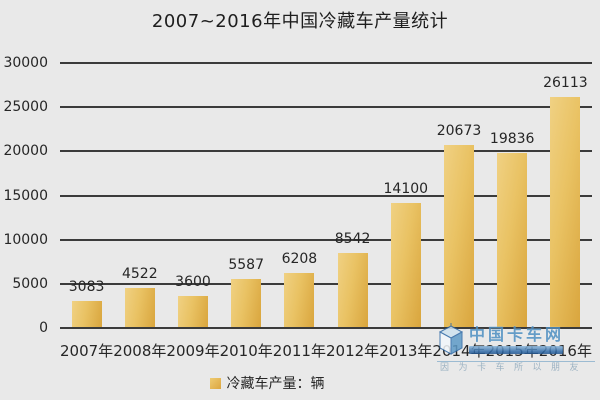 This screenshot has width=600, height=400. I want to click on x-axis-tick-label: 2010年, so click(246, 351).